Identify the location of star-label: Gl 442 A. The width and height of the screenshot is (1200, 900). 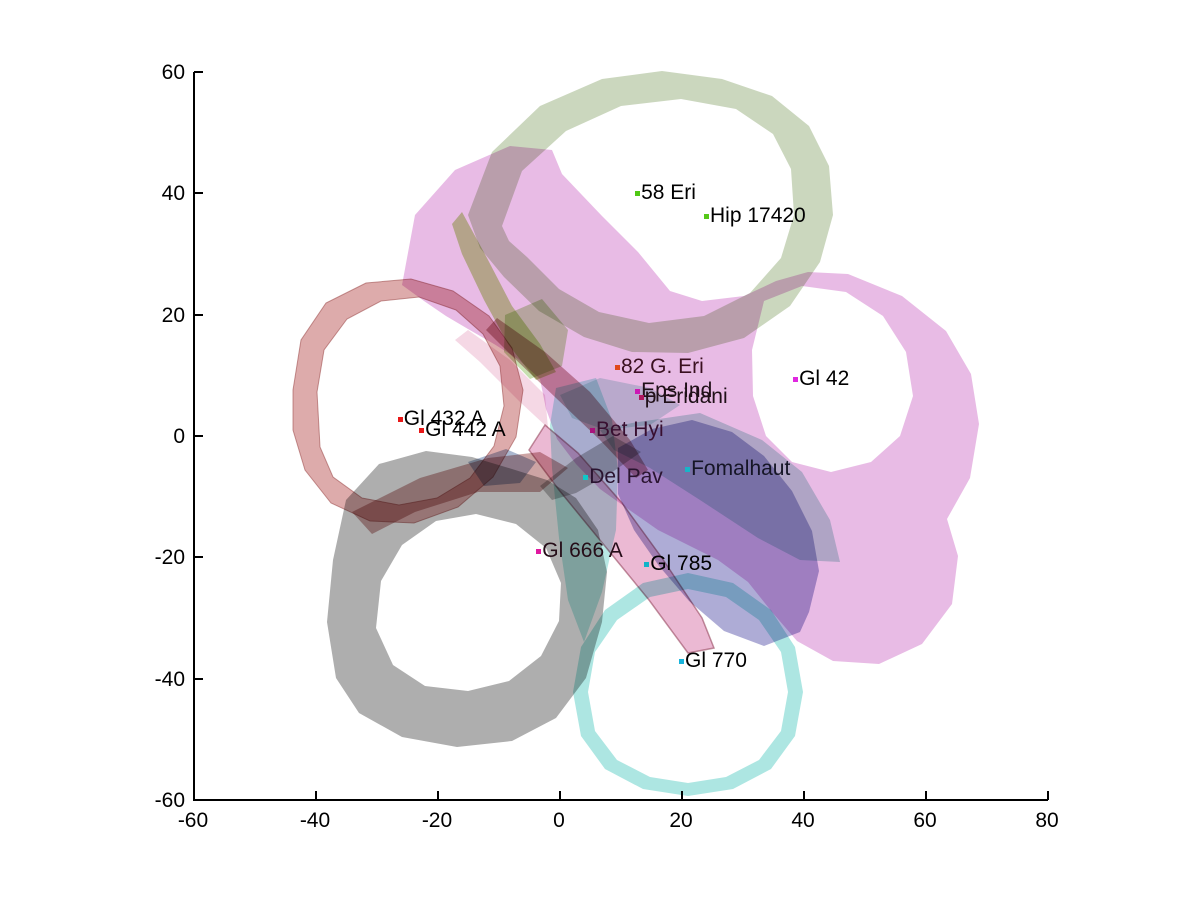
(465, 429).